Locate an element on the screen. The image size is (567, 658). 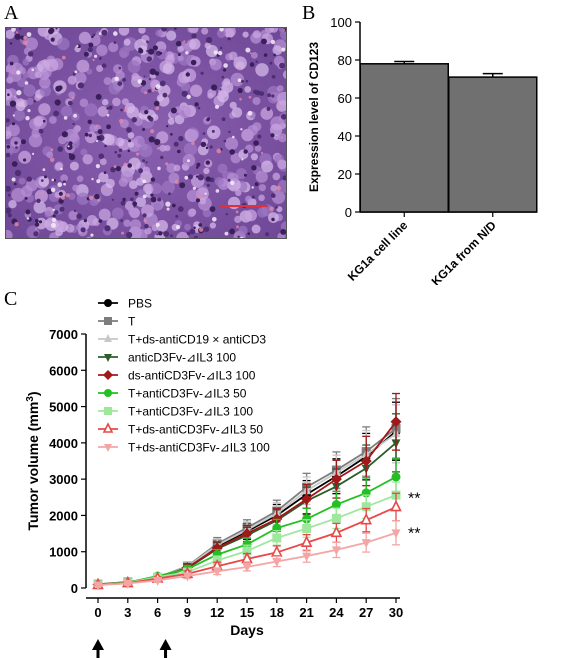
y-tick-label: 6000 is located at coordinates (63, 370).